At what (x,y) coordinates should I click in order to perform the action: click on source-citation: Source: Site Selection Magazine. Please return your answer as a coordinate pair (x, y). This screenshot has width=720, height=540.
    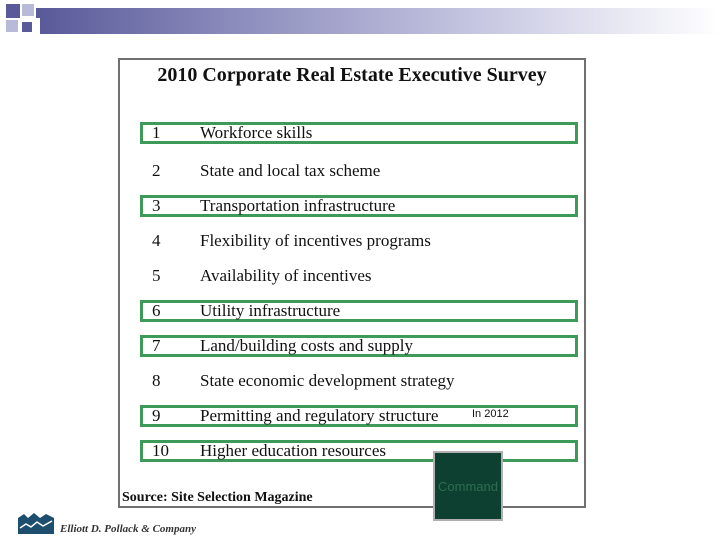
    Looking at the image, I should click on (217, 497).